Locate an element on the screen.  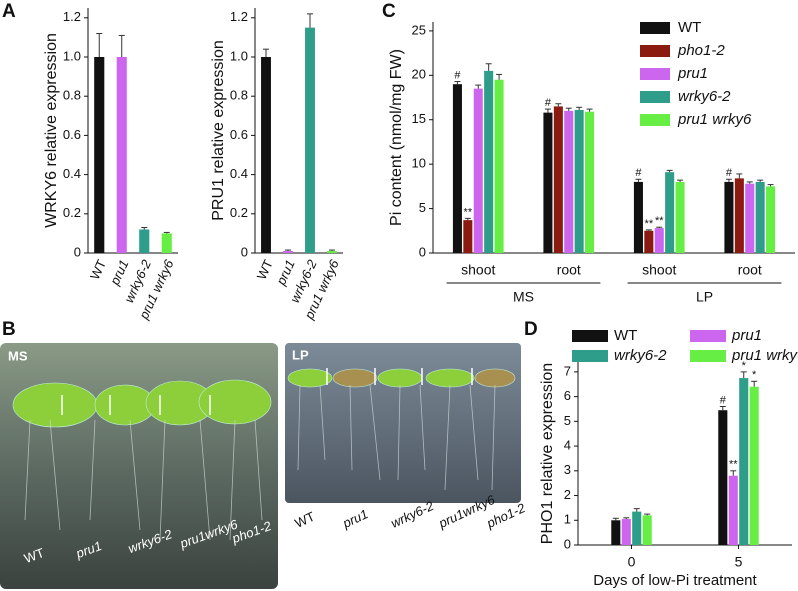
y-axis-label: WRKY6 relative expression is located at coordinates (51, 130).